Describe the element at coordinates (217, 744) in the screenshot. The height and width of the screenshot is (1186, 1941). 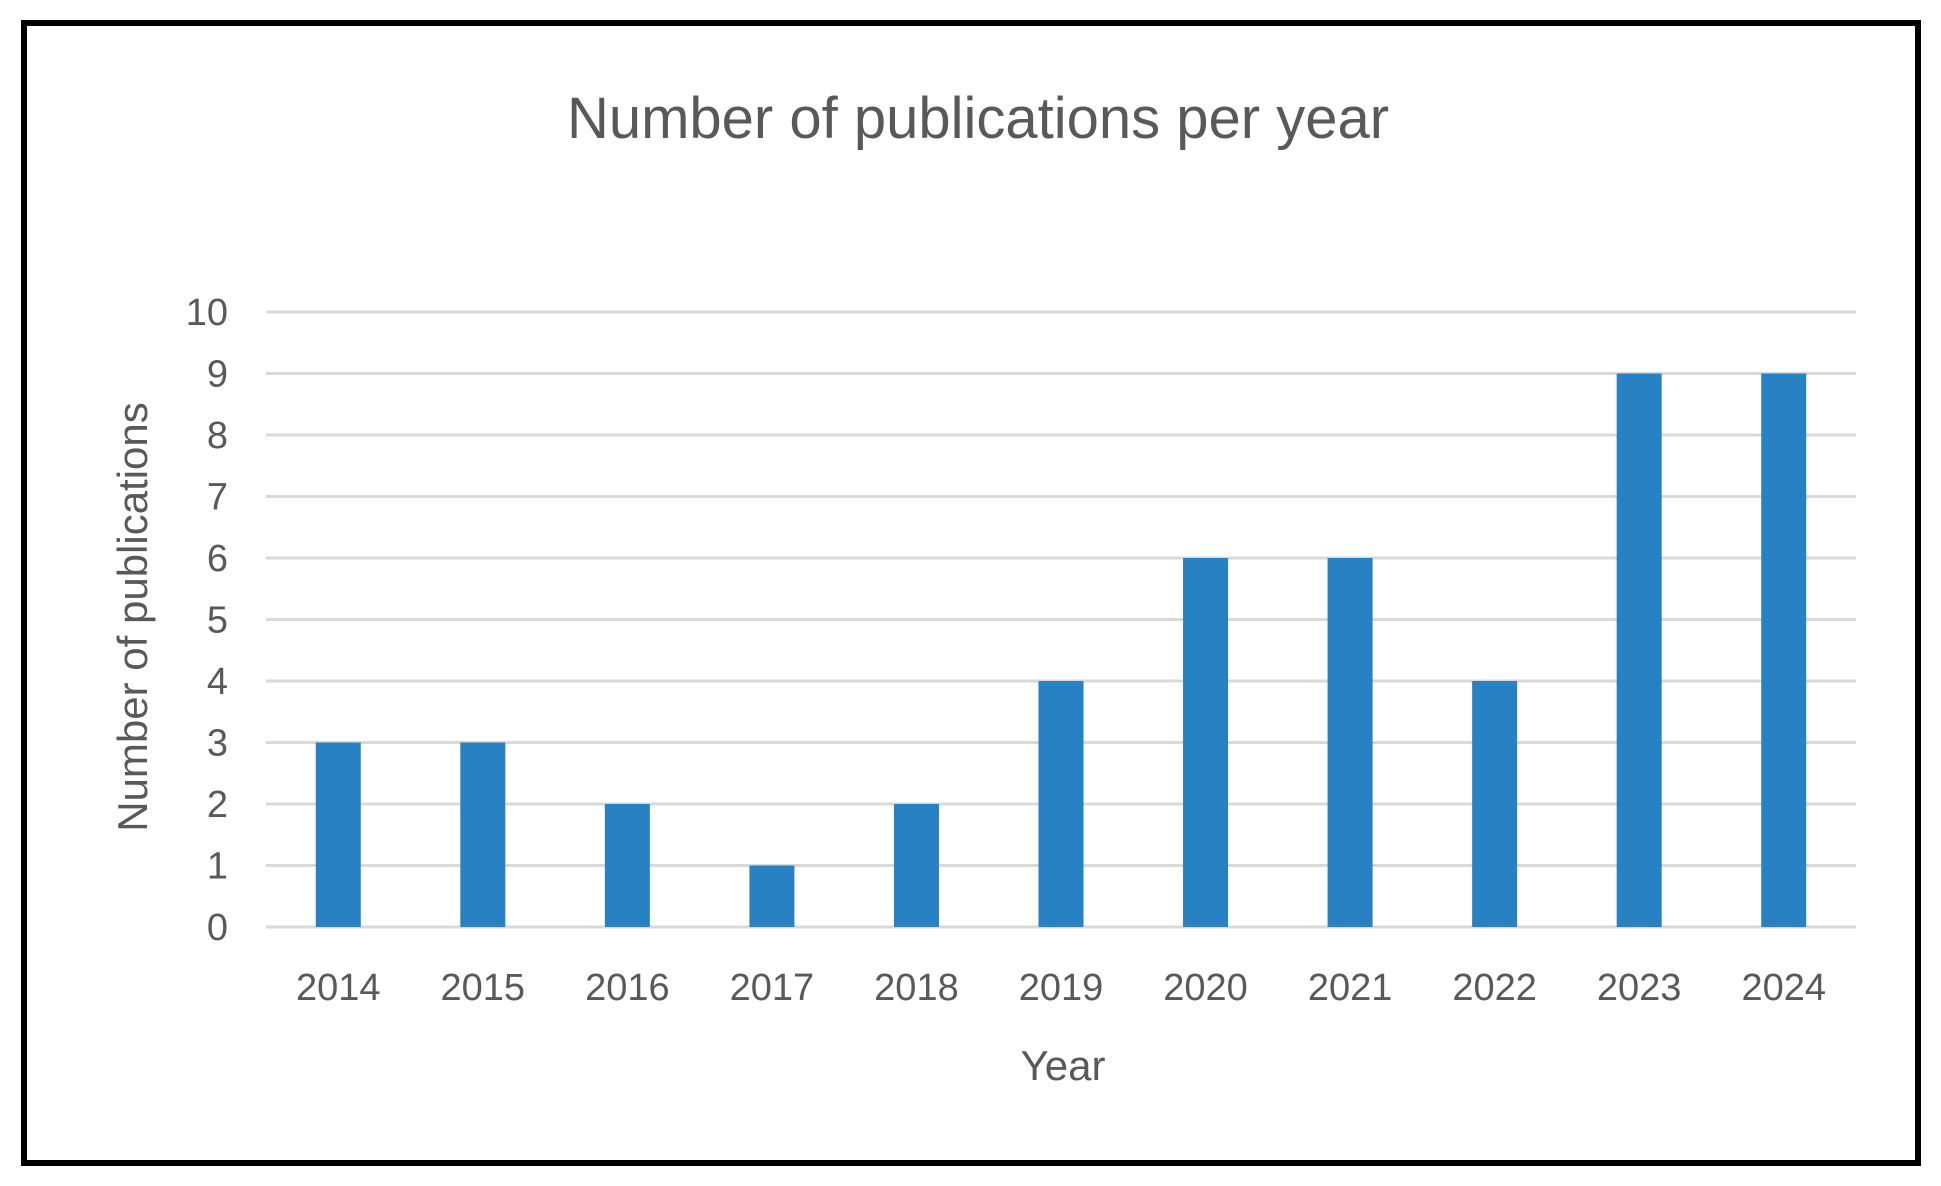
I see `y-tick-label: 3` at that location.